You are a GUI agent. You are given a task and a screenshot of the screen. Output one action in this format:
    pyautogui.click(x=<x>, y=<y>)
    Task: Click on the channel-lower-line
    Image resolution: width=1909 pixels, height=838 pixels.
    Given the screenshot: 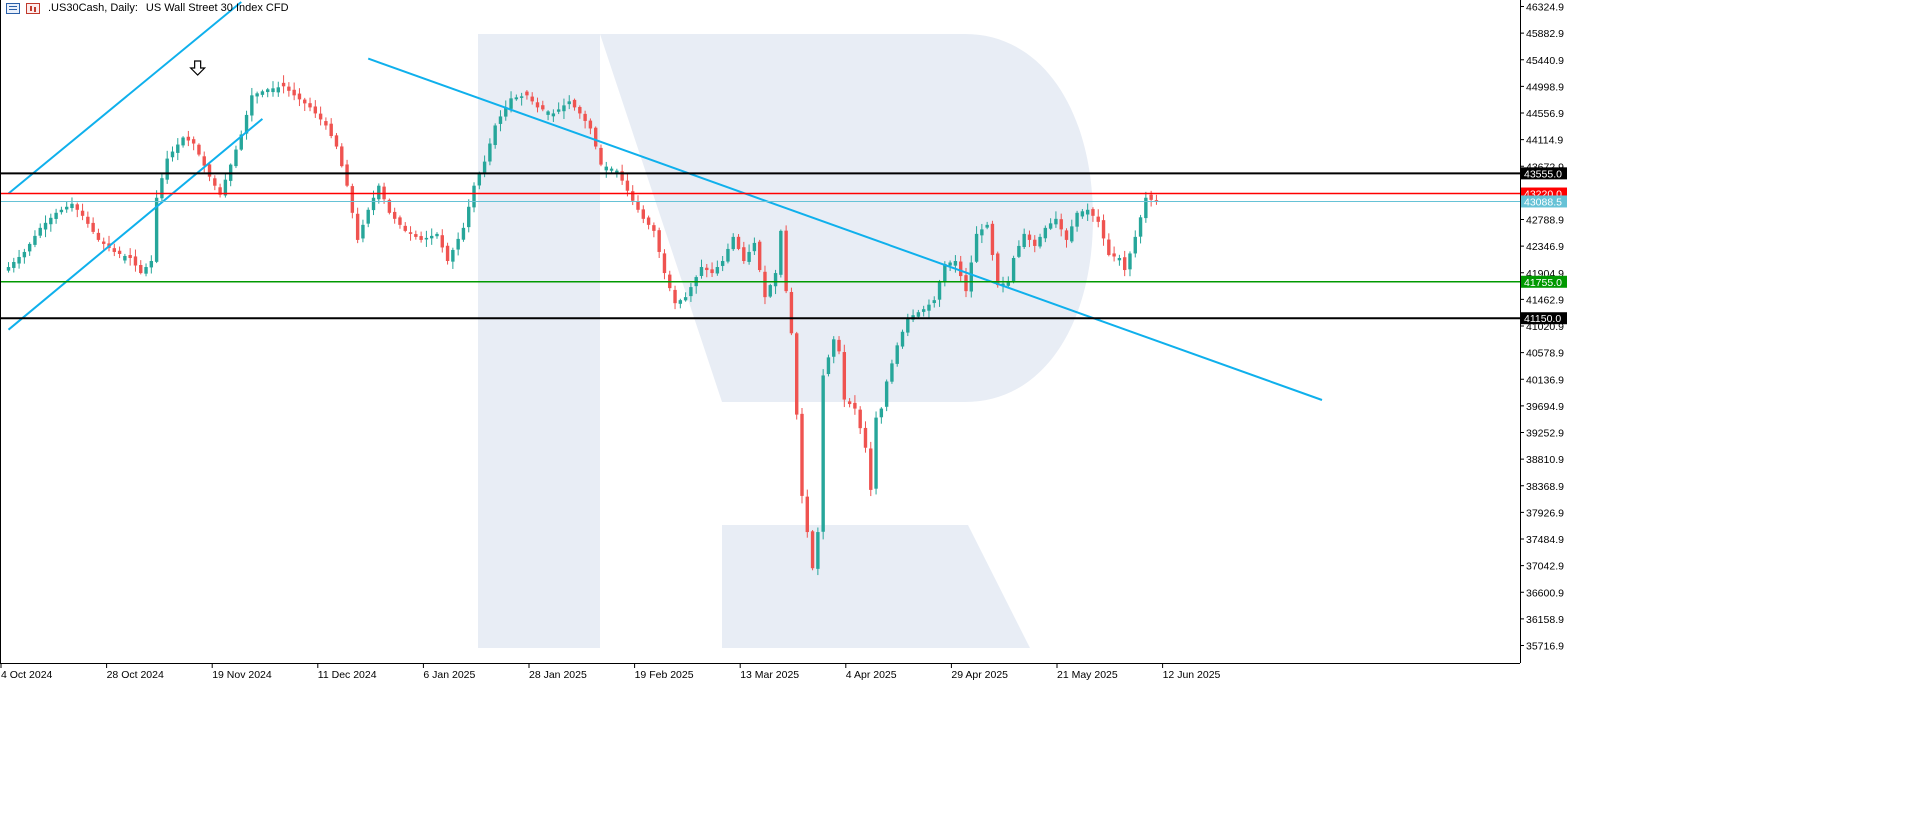 What is the action you would take?
    pyautogui.click(x=135, y=224)
    